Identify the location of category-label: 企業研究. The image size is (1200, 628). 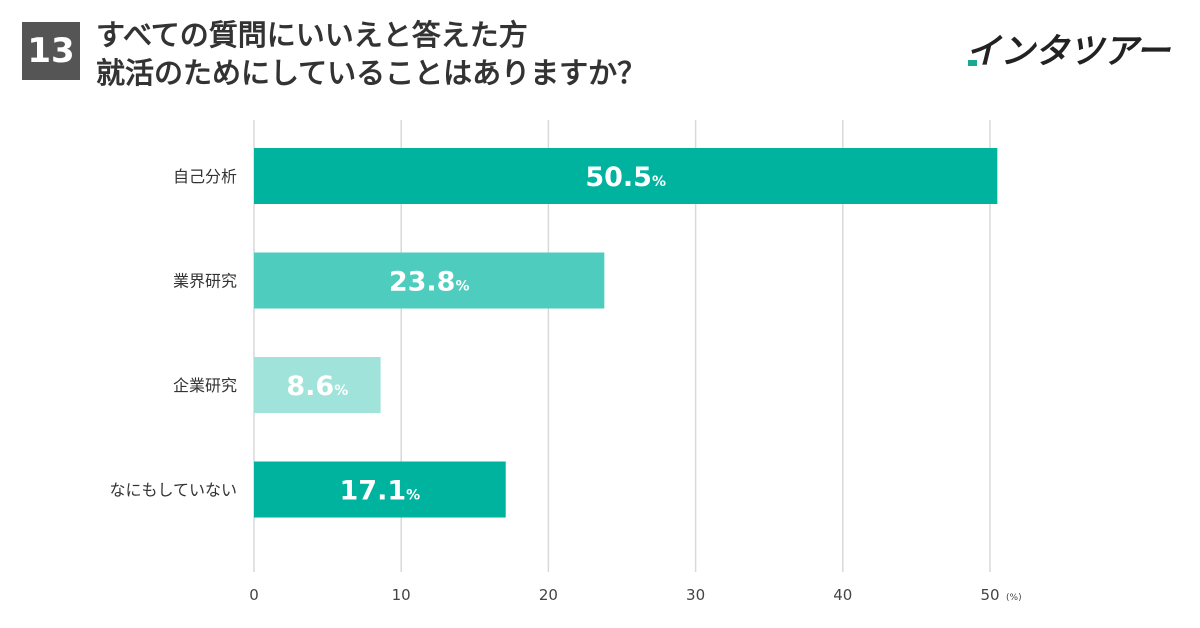
(205, 385).